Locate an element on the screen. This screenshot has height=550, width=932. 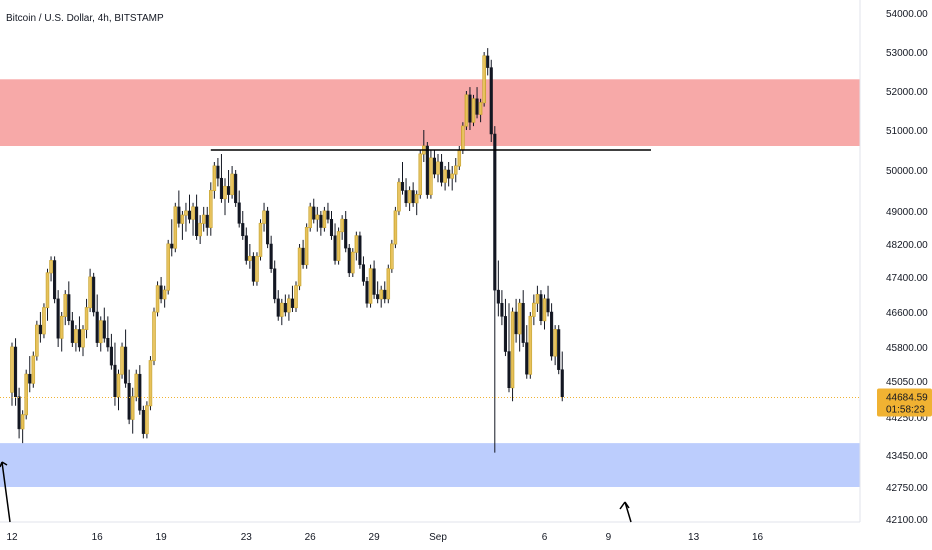
price-tick-label: 52000.00 is located at coordinates (907, 92).